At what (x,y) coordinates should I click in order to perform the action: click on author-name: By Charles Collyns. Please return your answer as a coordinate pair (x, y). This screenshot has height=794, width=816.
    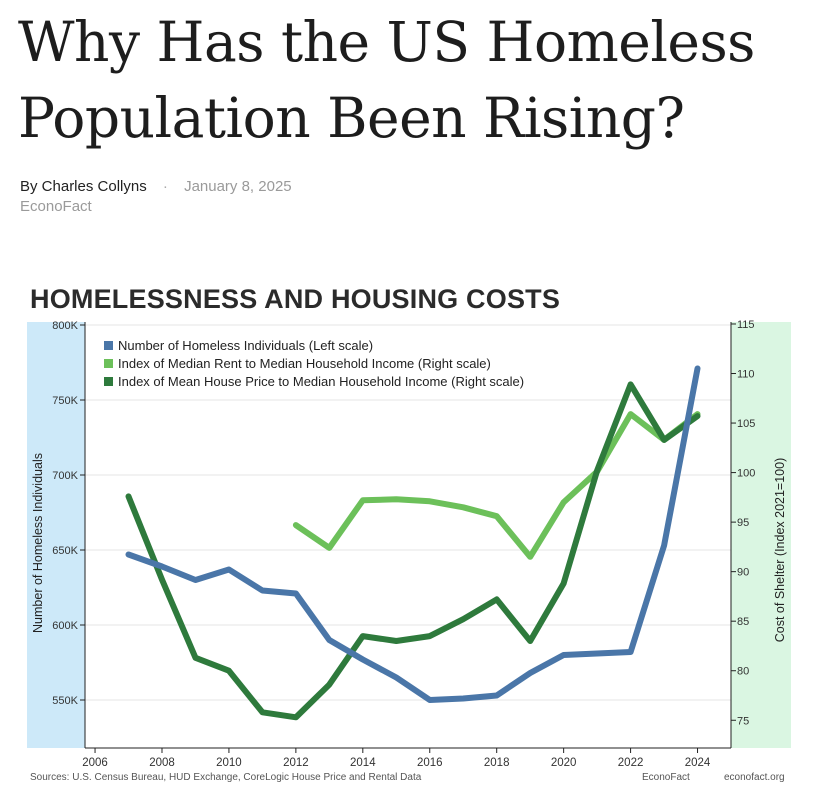
    Looking at the image, I should click on (83, 186).